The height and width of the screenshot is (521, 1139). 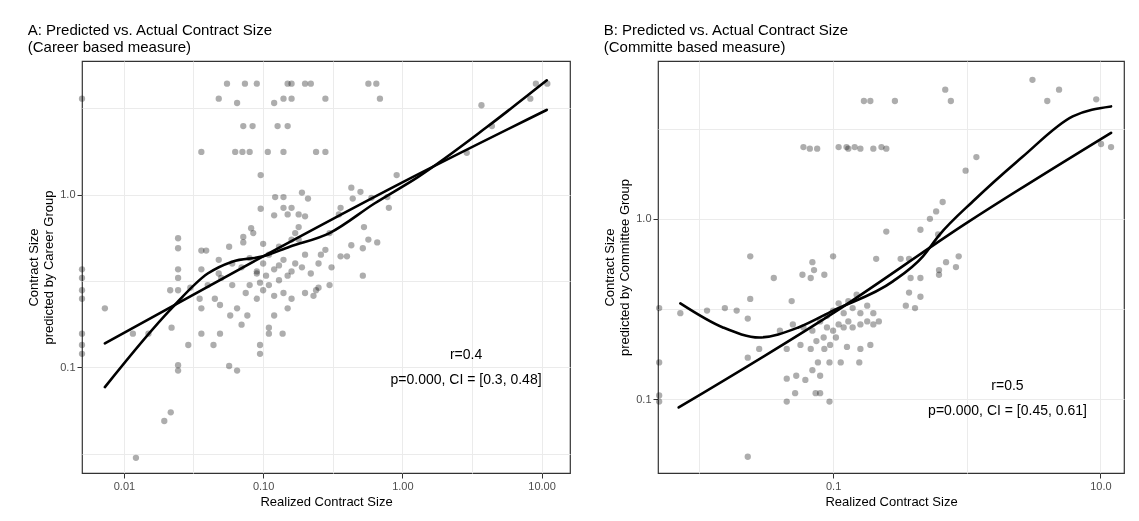 What do you see at coordinates (263, 485) in the screenshot?
I see `x-tick-label: 0.10` at bounding box center [263, 485].